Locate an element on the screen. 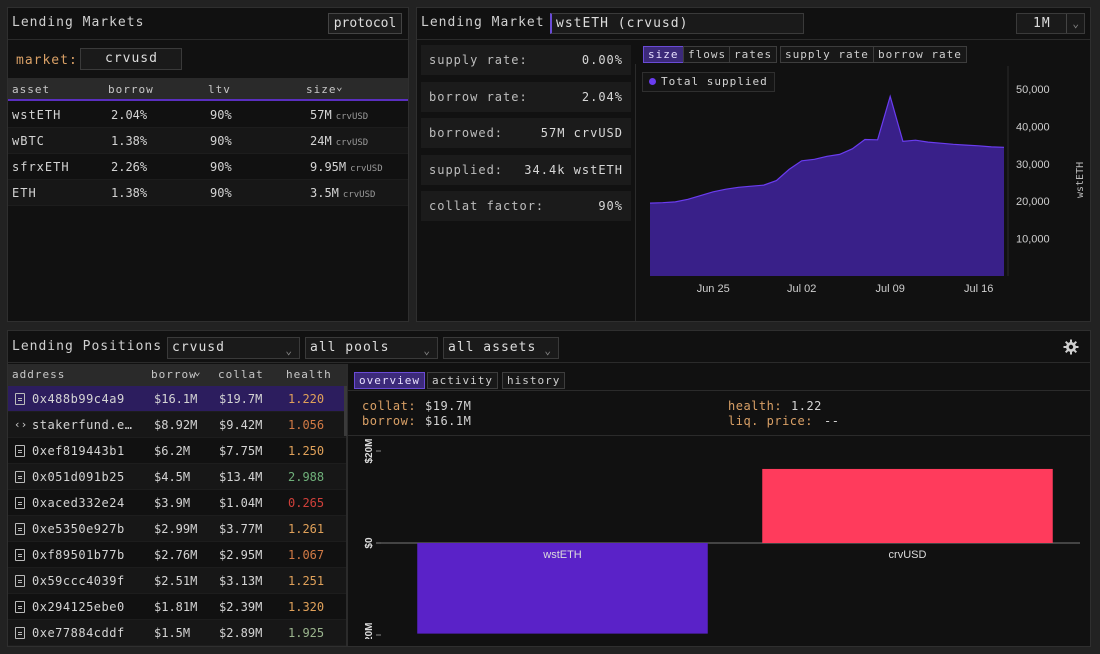  table-row: ‹› stakerfund.e… $8.92M $9.42M 1.056 is located at coordinates (177, 425).